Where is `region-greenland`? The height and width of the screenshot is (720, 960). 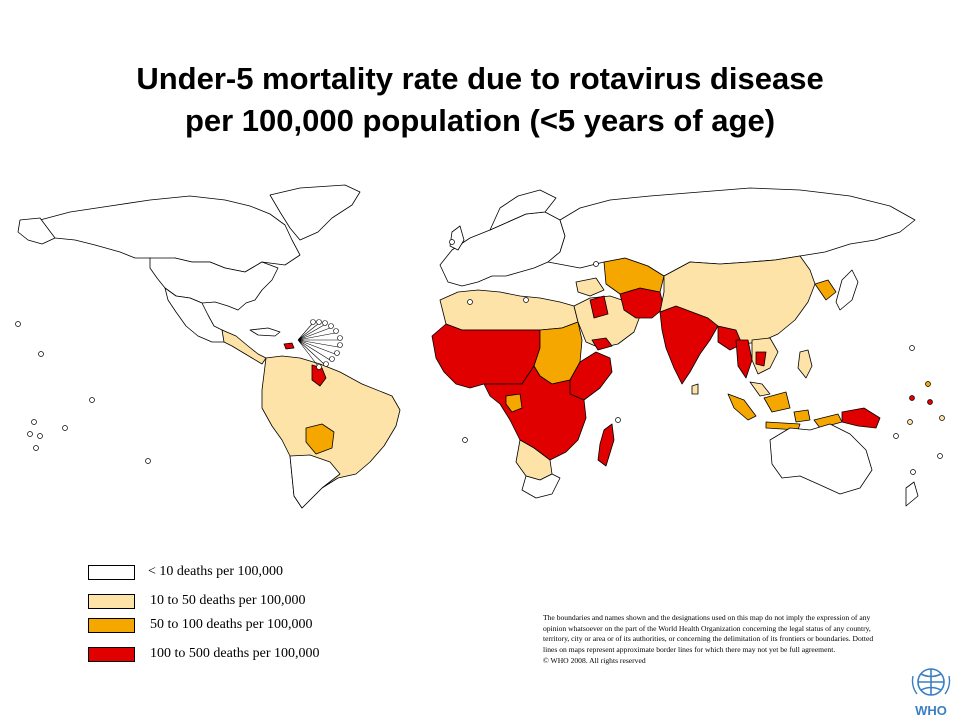
region-greenland is located at coordinates (315, 212).